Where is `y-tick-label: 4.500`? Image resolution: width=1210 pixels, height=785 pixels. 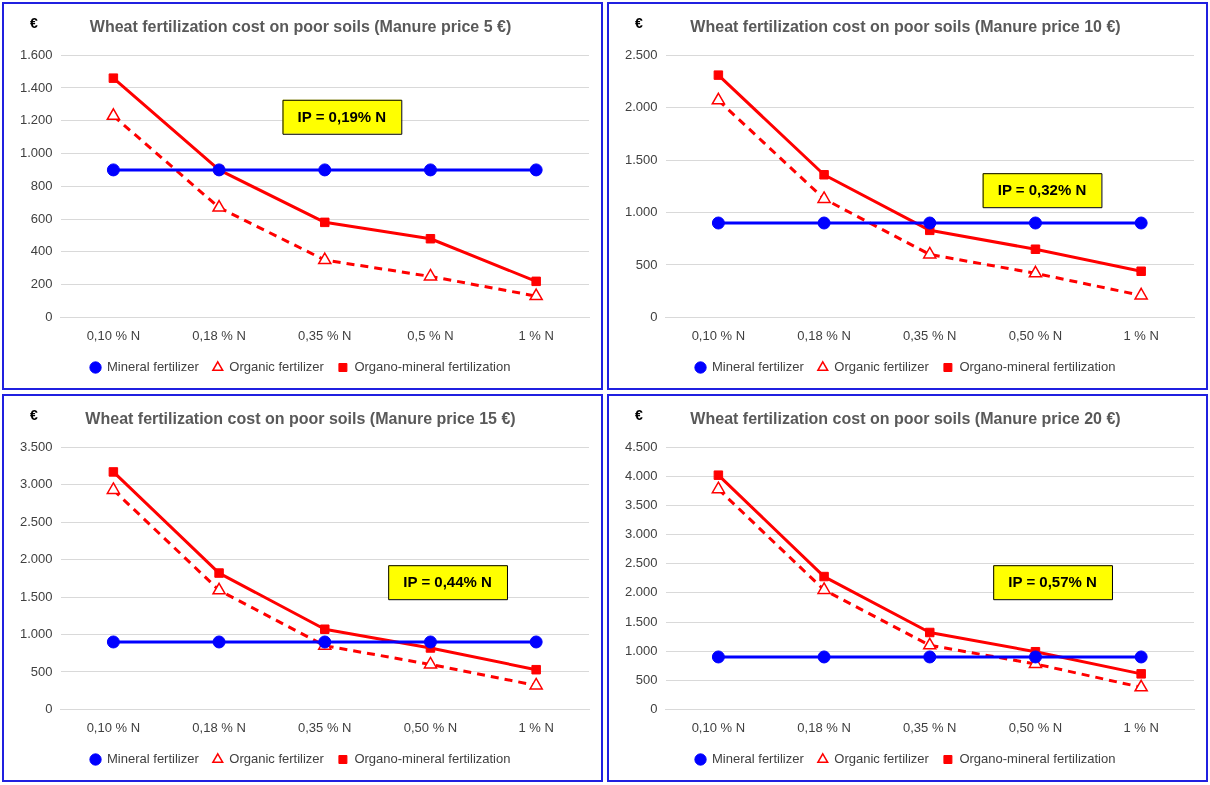 y-tick-label: 4.500 is located at coordinates (641, 446).